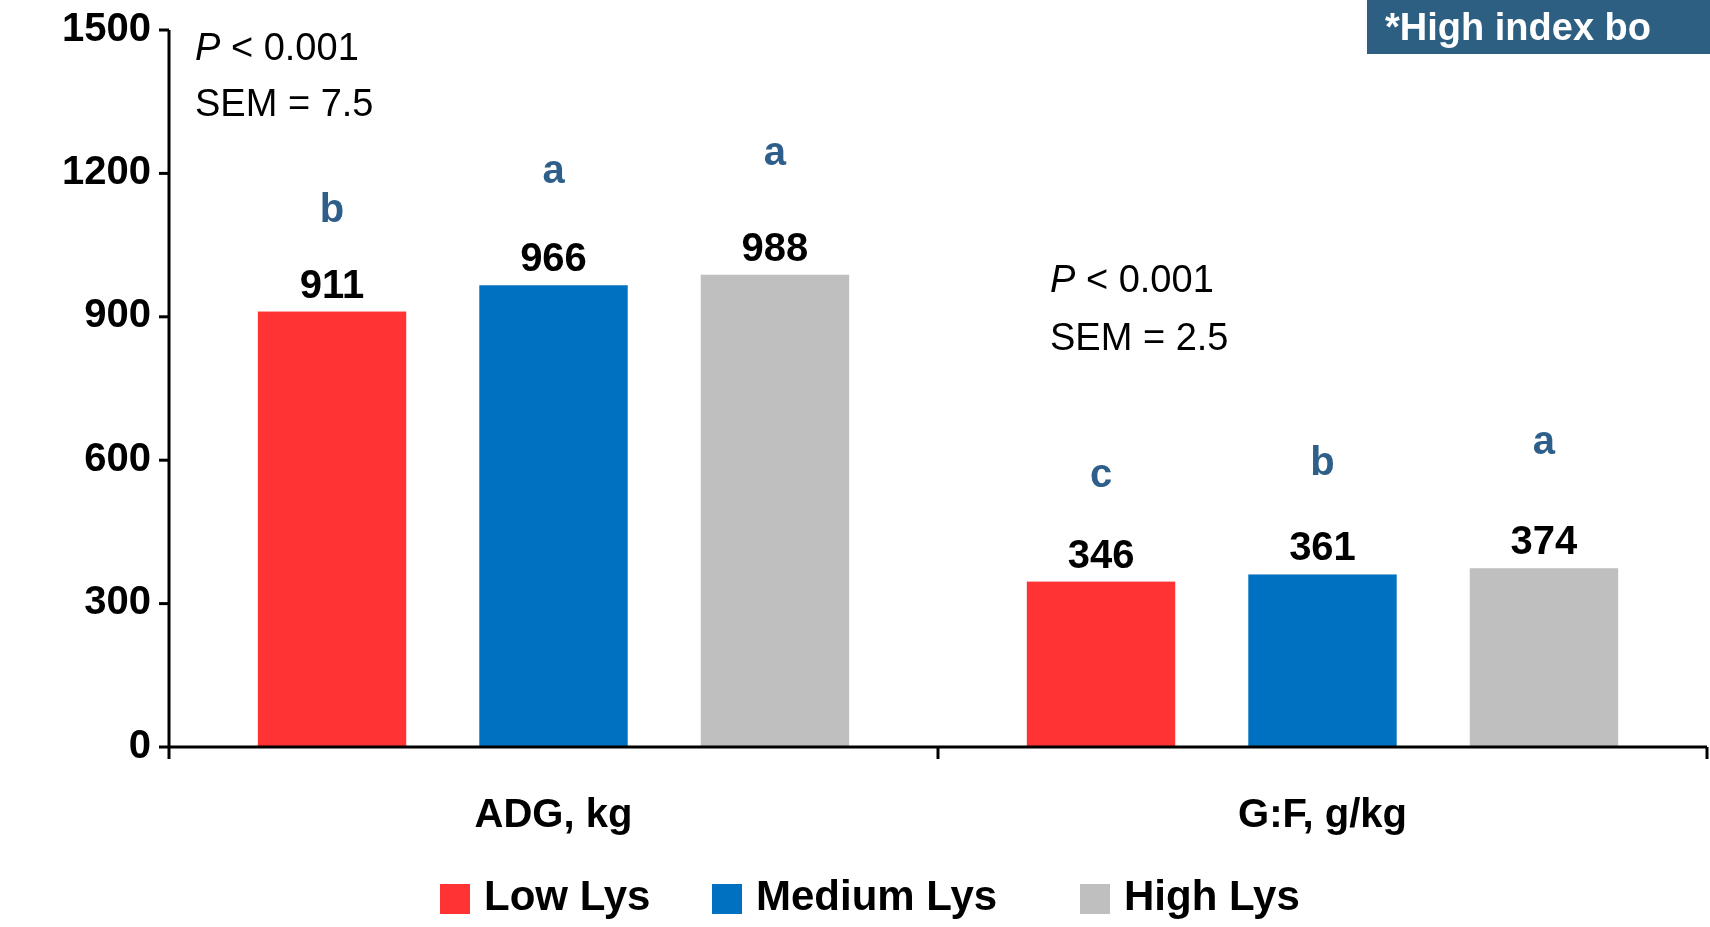 This screenshot has width=1710, height=927. Describe the element at coordinates (1322, 546) in the screenshot. I see `data-label: 361` at that location.